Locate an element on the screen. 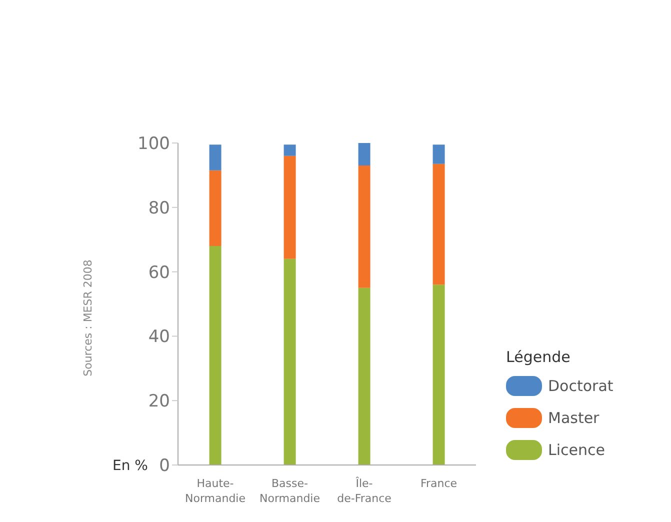 This screenshot has height=522, width=671. y-tick-label: 20 is located at coordinates (159, 402).